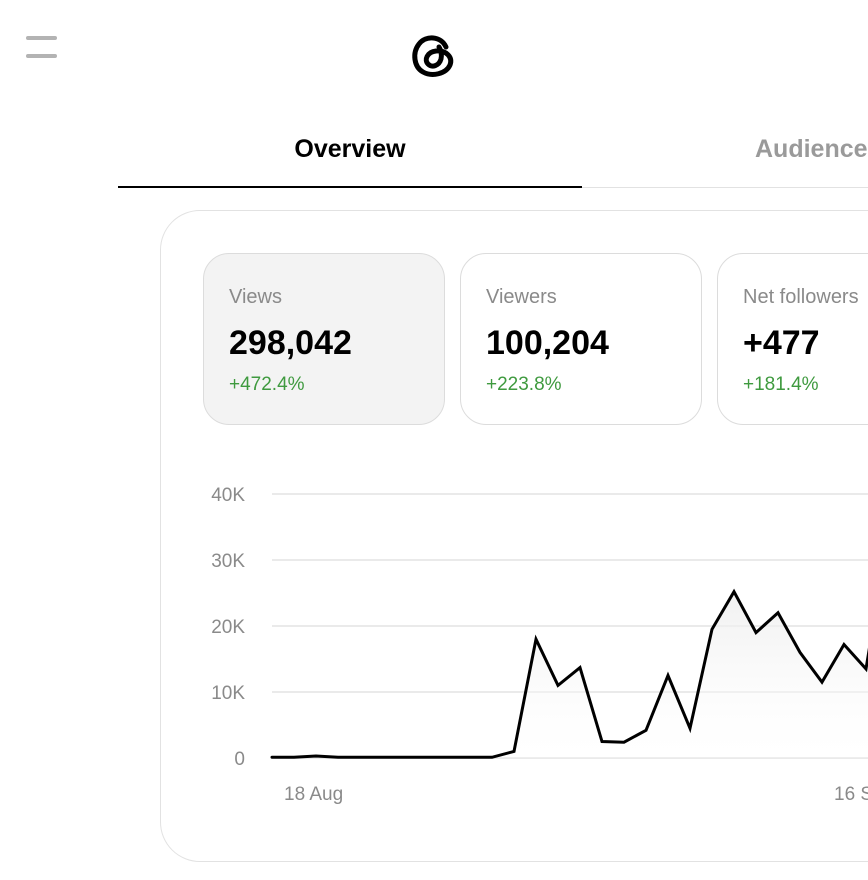 This screenshot has height=880, width=868. Describe the element at coordinates (524, 384) in the screenshot. I see `stat-change: +223.8%` at that location.